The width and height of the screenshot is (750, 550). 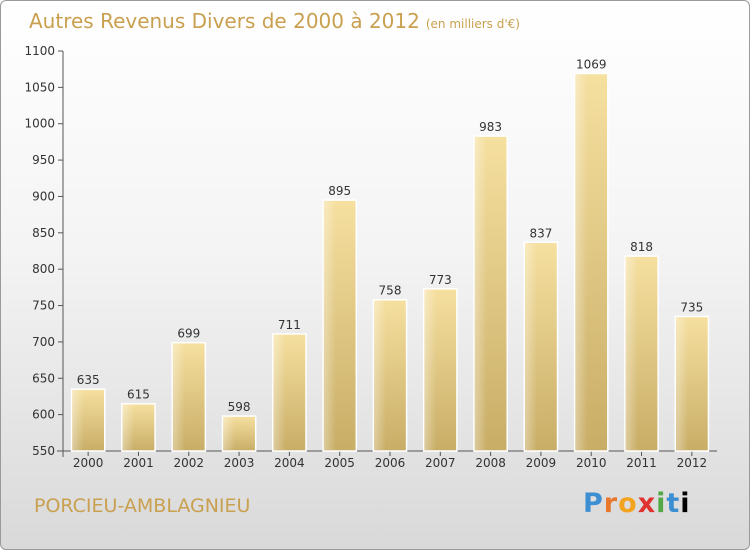 What do you see at coordinates (43, 306) in the screenshot?
I see `y-tick-label: 750` at bounding box center [43, 306].